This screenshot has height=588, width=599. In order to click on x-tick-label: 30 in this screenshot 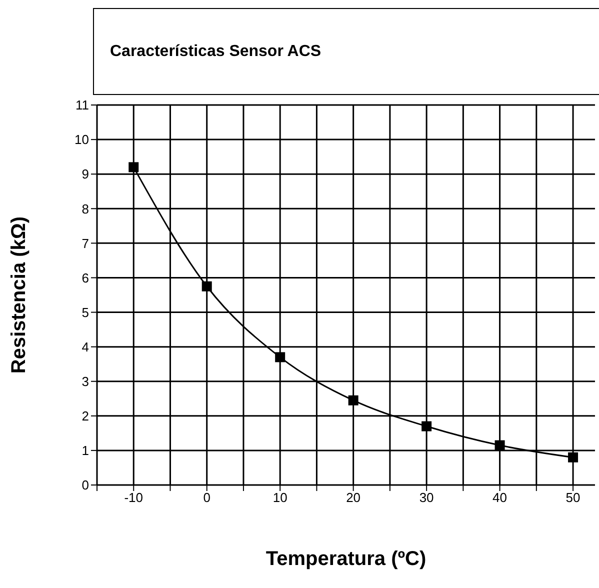, I will do `click(426, 498)`.